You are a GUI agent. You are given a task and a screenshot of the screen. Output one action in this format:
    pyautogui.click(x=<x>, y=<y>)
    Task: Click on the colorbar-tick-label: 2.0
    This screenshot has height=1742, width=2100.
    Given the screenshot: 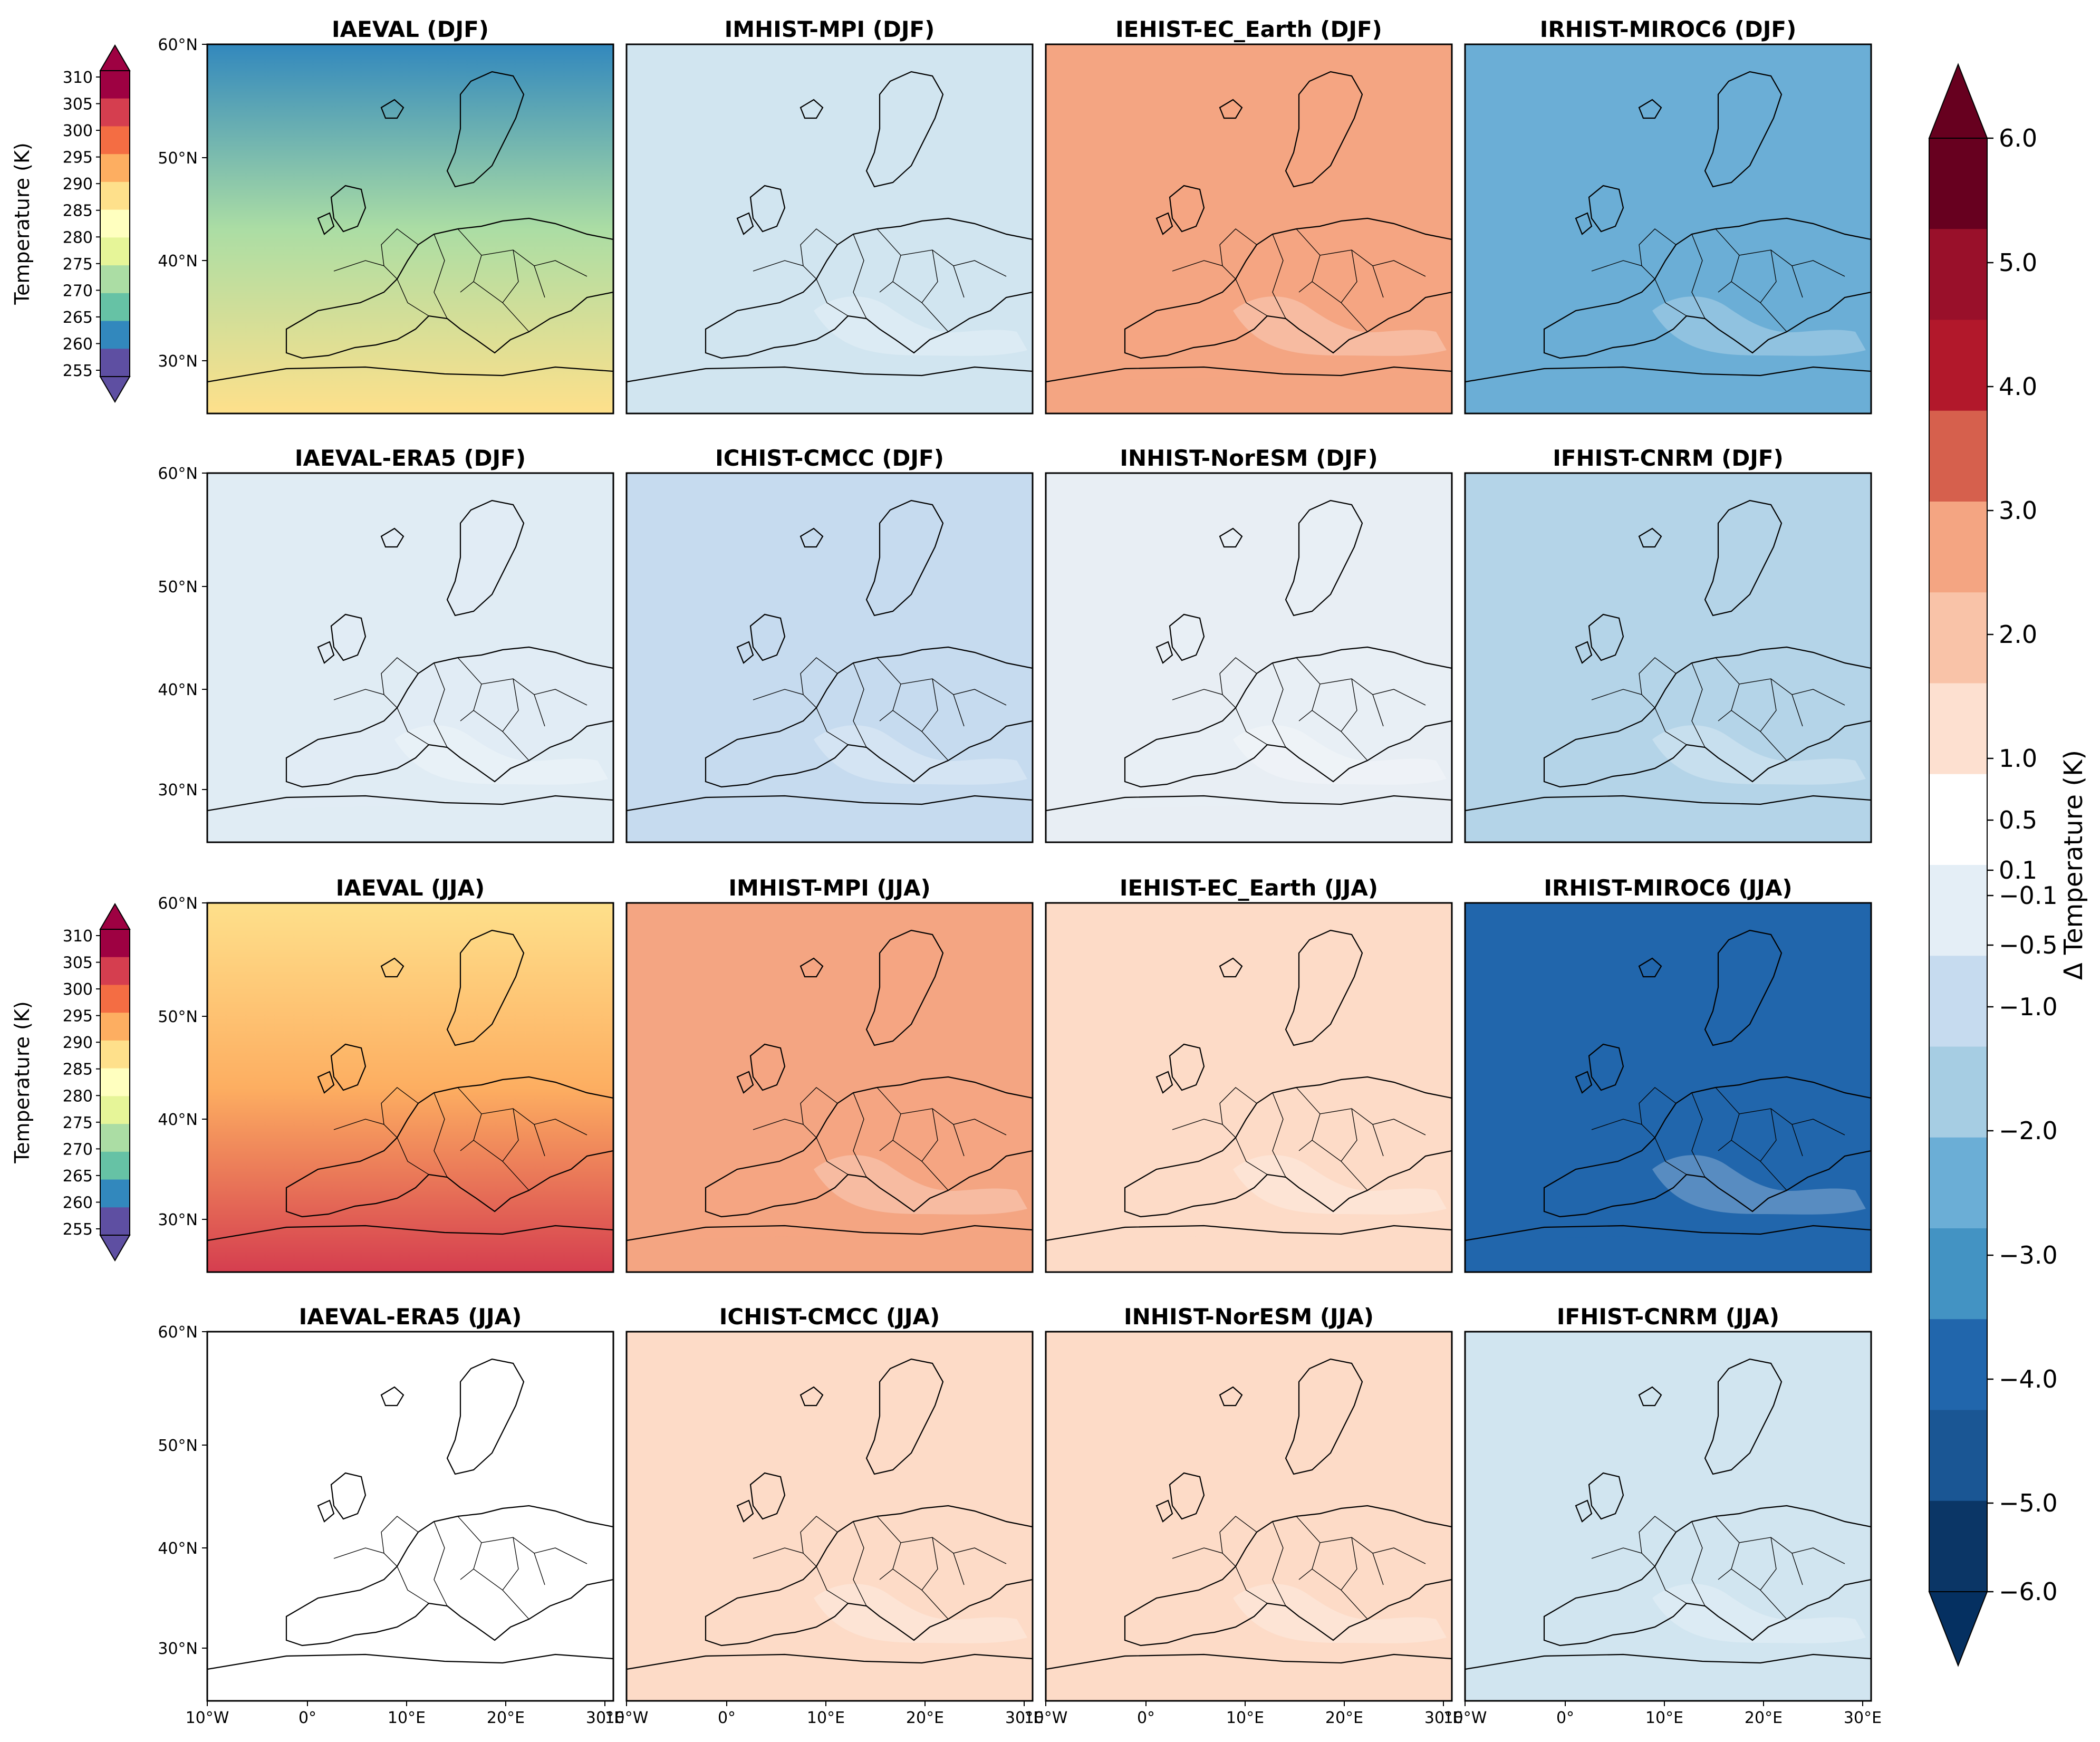 What is the action you would take?
    pyautogui.click(x=2018, y=635)
    